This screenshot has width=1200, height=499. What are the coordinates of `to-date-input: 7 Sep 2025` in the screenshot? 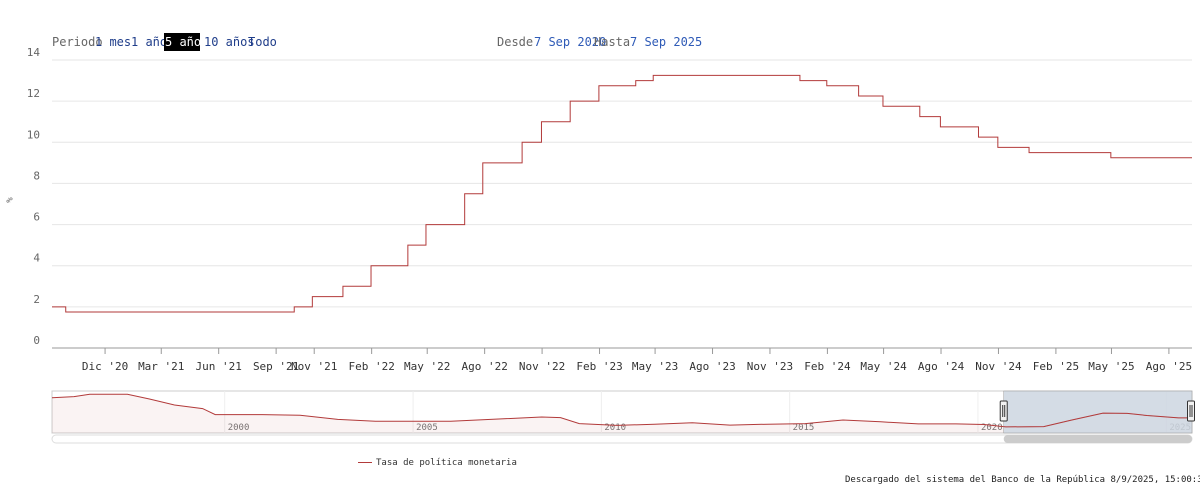 It's located at (666, 42).